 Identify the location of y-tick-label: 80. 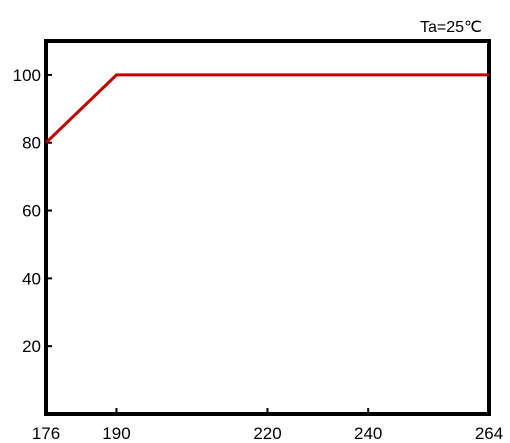
(31, 143).